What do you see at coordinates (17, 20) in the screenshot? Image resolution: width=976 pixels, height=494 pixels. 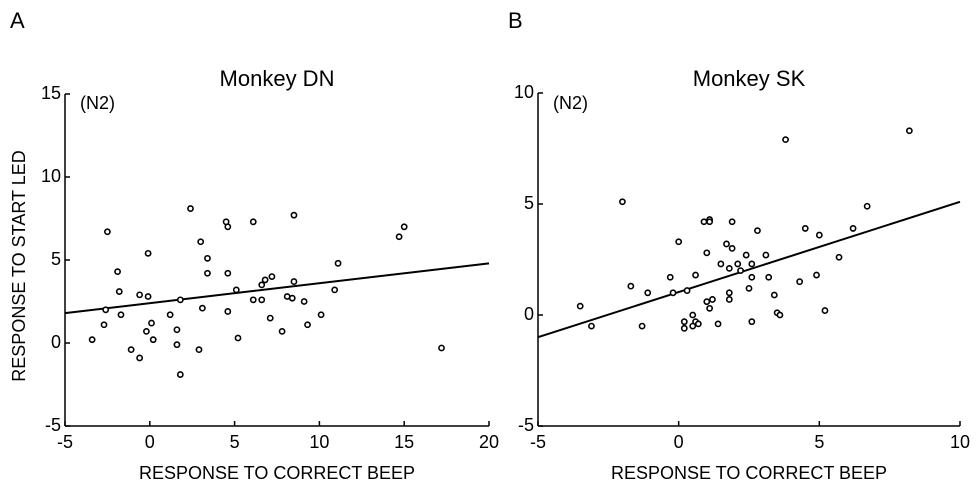 I see `panel-label: A` at bounding box center [17, 20].